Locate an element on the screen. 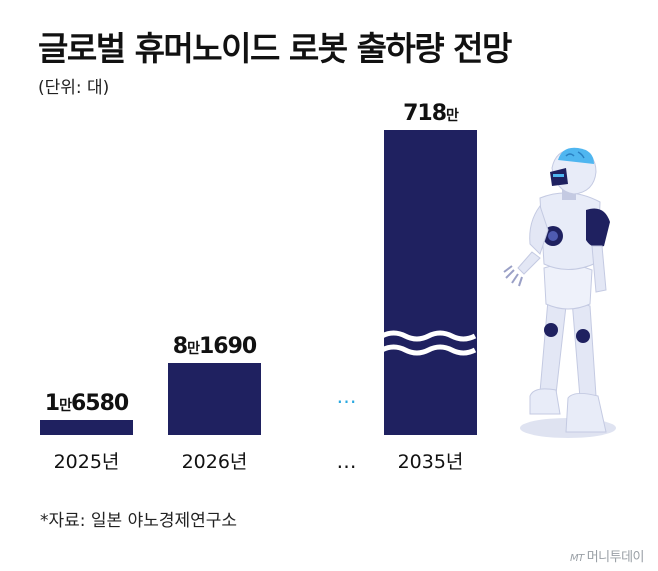 This screenshot has width=658, height=571. robot-illustration is located at coordinates (559, 292).